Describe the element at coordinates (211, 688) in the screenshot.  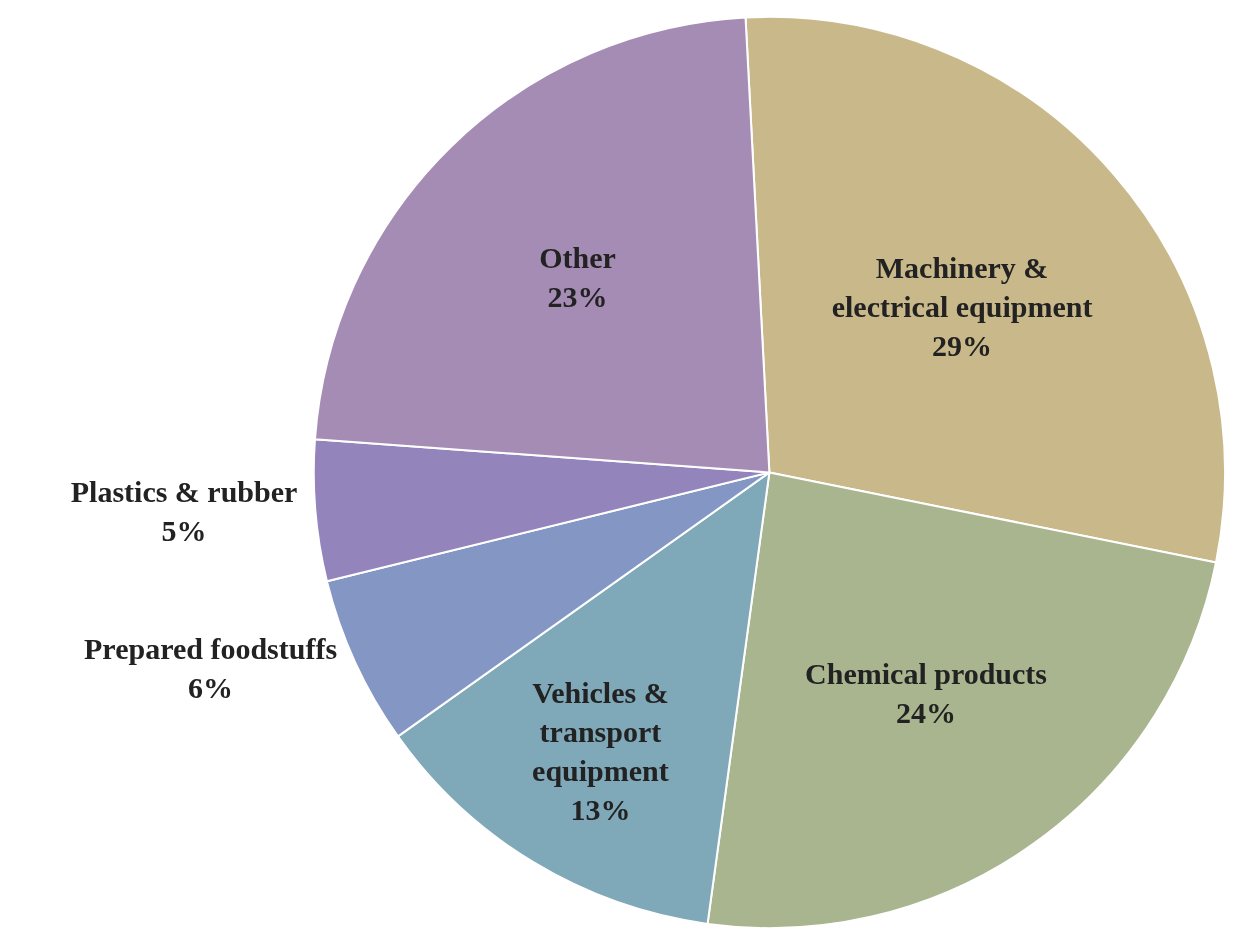
I see `data-label: 6%` at that location.